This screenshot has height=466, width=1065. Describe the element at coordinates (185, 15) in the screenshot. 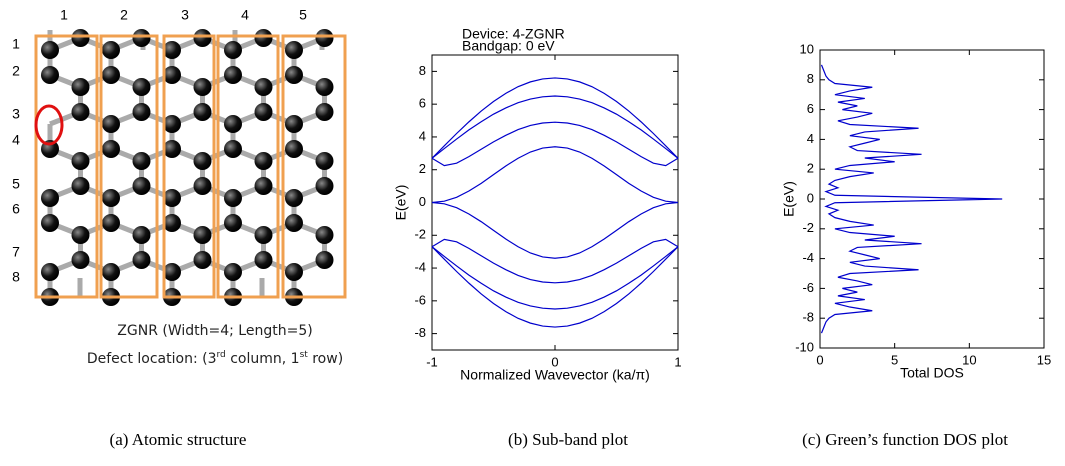

I see `column-label: 3` at that location.